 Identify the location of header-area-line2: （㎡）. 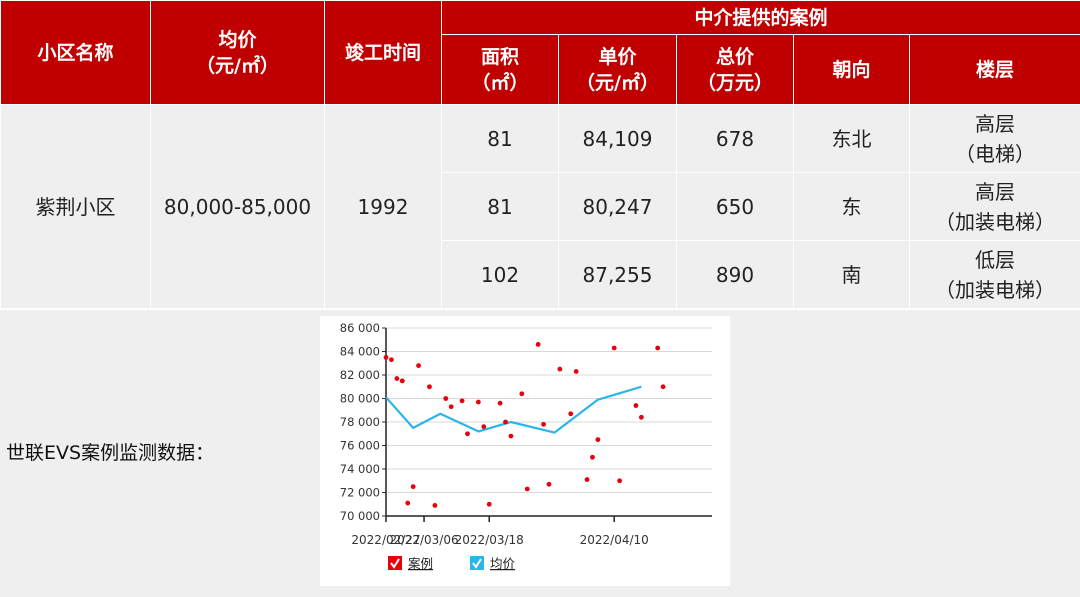
(500, 82).